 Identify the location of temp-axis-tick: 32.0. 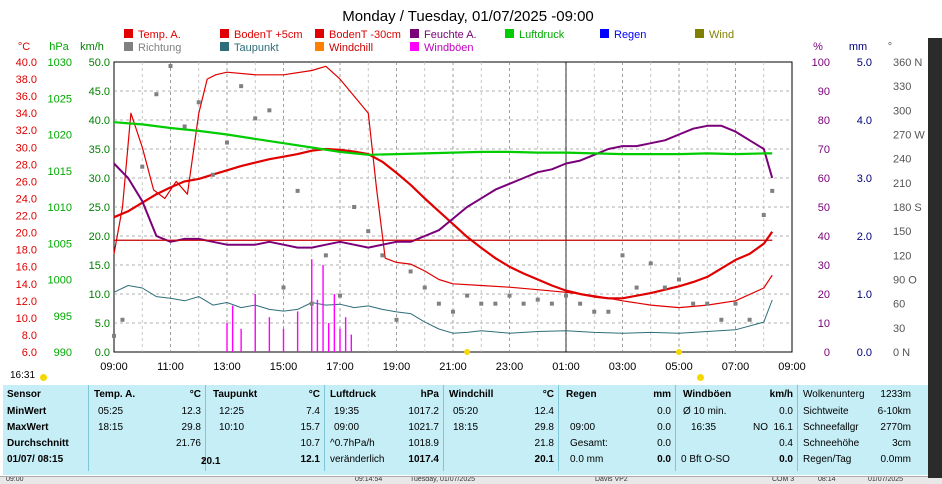
(26, 131).